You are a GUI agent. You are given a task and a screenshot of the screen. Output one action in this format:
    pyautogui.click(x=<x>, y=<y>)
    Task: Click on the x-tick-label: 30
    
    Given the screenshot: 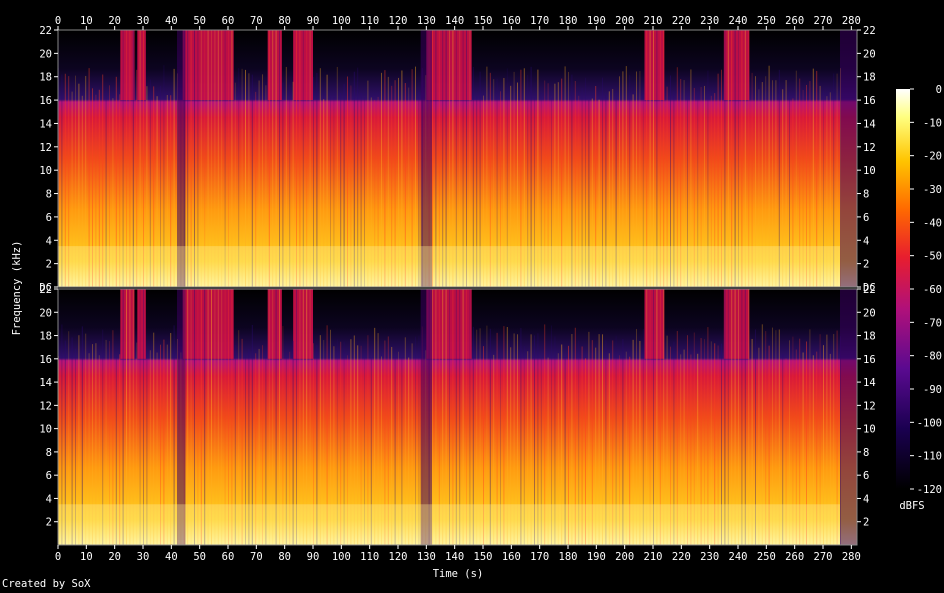 What is the action you would take?
    pyautogui.click(x=143, y=557)
    